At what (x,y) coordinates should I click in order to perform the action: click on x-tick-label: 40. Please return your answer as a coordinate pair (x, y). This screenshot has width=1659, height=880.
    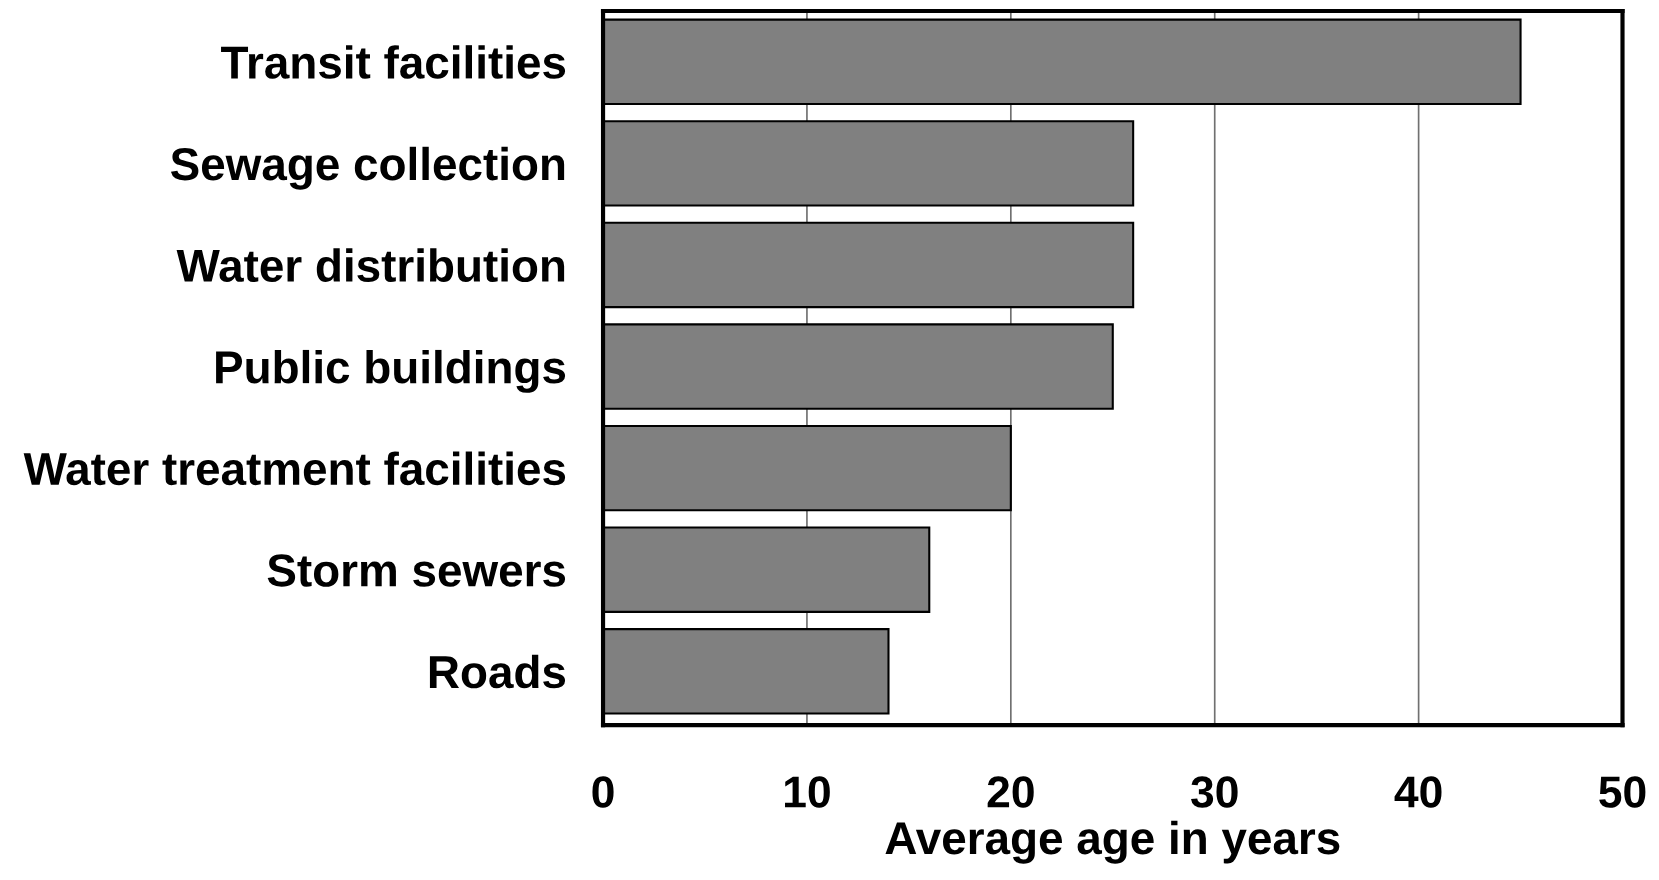
    Looking at the image, I should click on (1418, 792).